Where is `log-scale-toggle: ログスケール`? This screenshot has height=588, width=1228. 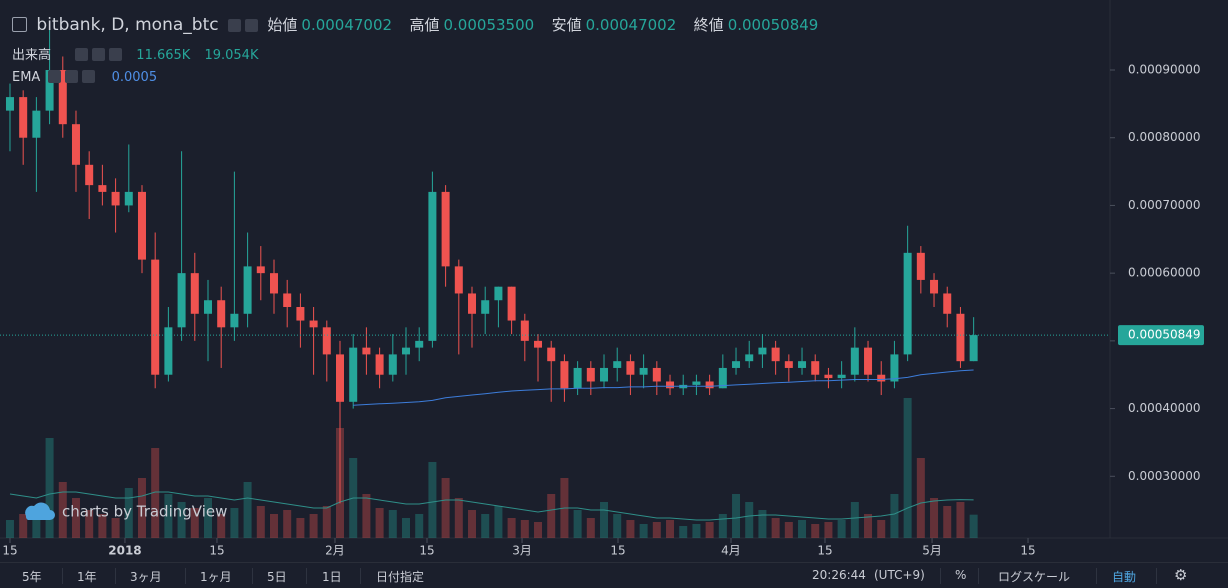
log-scale-toggle: ログスケール is located at coordinates (1034, 577).